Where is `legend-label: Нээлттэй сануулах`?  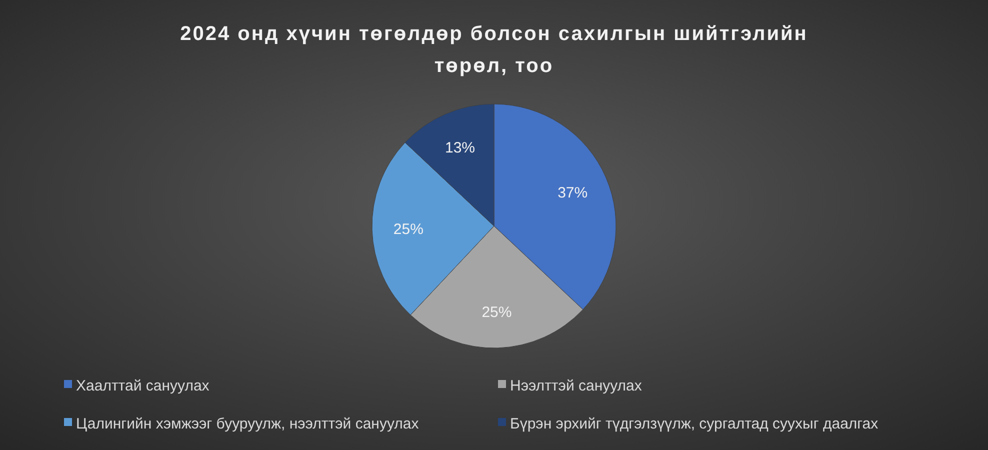
legend-label: Нээлттэй сануулах is located at coordinates (576, 385).